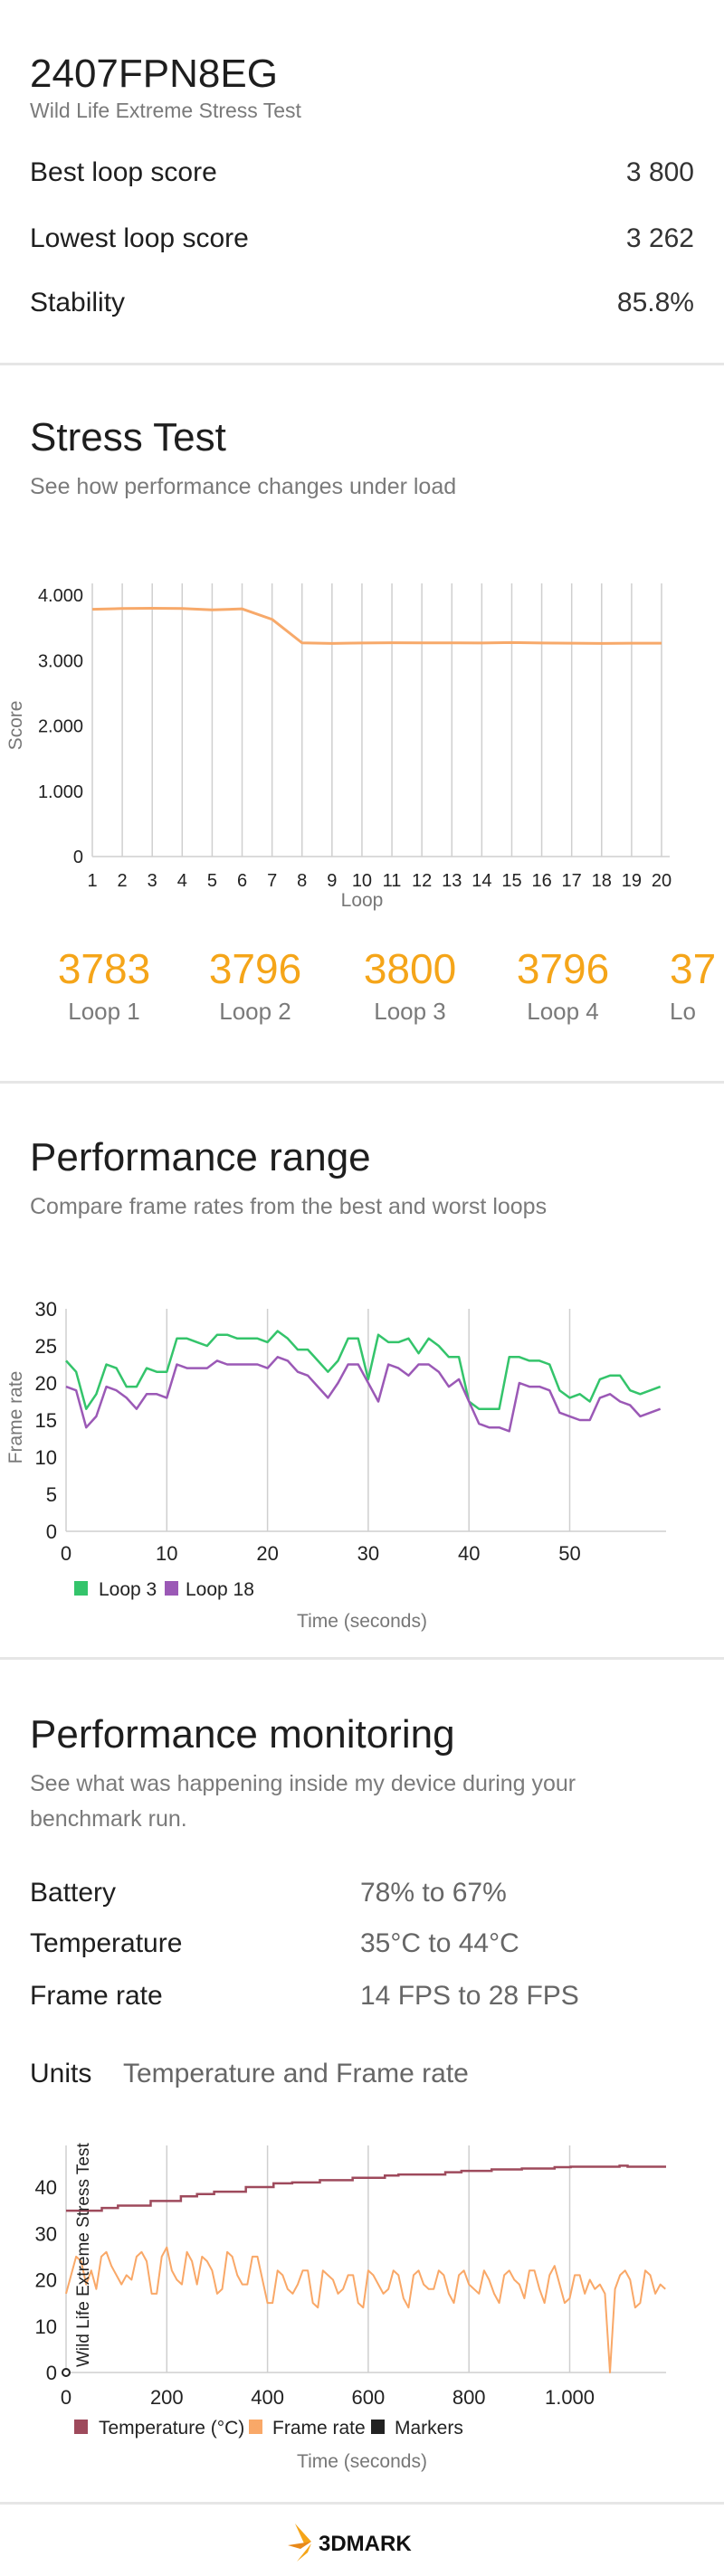 The height and width of the screenshot is (2576, 724). What do you see at coordinates (78, 303) in the screenshot?
I see `stability-label: Stability` at bounding box center [78, 303].